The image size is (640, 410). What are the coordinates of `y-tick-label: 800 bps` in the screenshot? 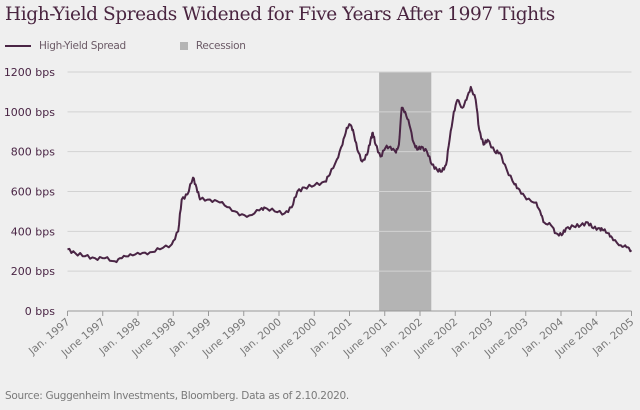 It's located at (33, 152).